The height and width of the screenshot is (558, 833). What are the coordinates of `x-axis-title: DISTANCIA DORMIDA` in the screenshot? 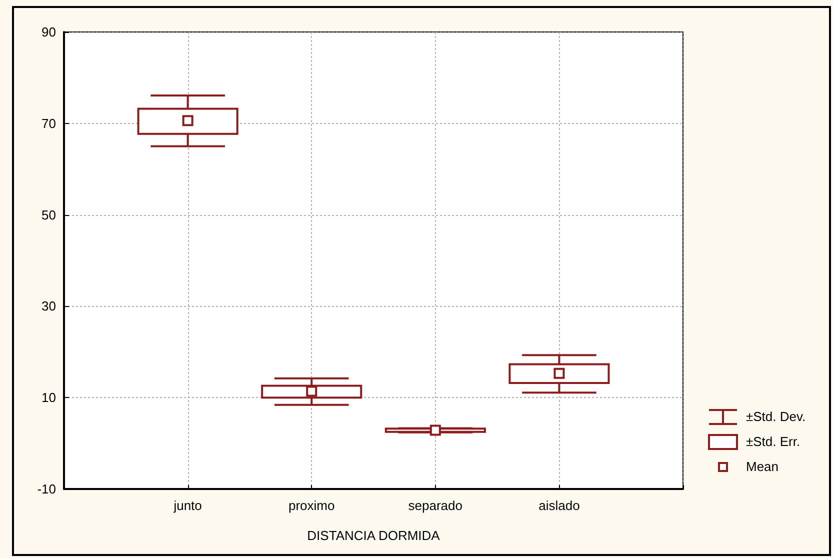 It's located at (373, 535).